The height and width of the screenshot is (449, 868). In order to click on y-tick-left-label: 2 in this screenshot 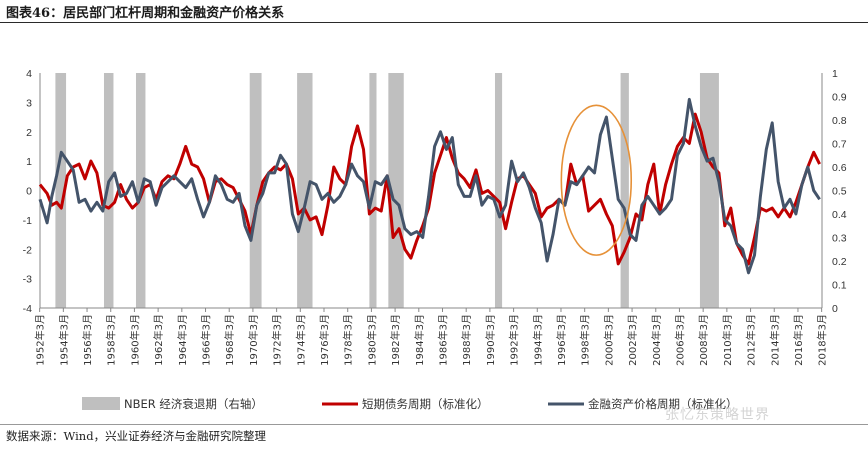, I will do `click(29, 133)`.